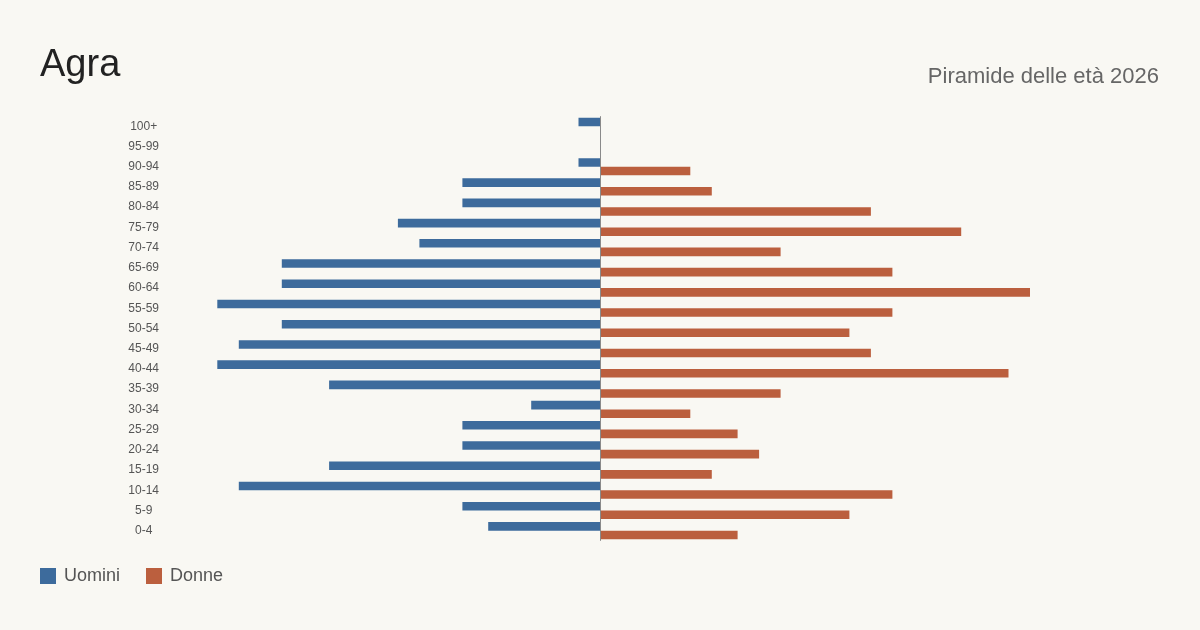 This screenshot has height=630, width=1200. I want to click on y-tick-label: 75-79, so click(144, 226).